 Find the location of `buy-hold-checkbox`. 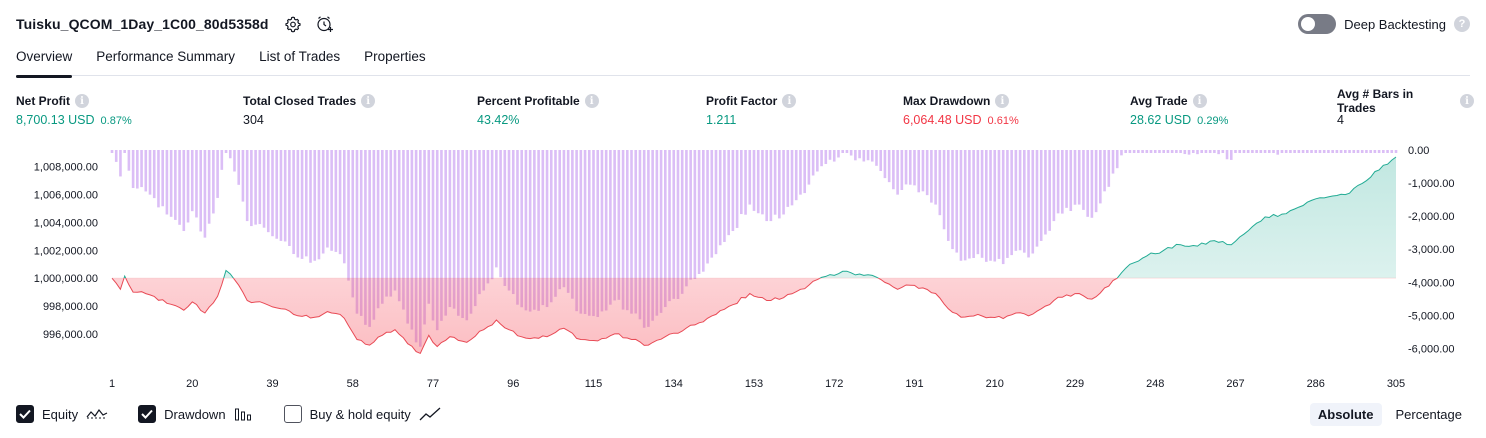

buy-hold-checkbox is located at coordinates (293, 414).